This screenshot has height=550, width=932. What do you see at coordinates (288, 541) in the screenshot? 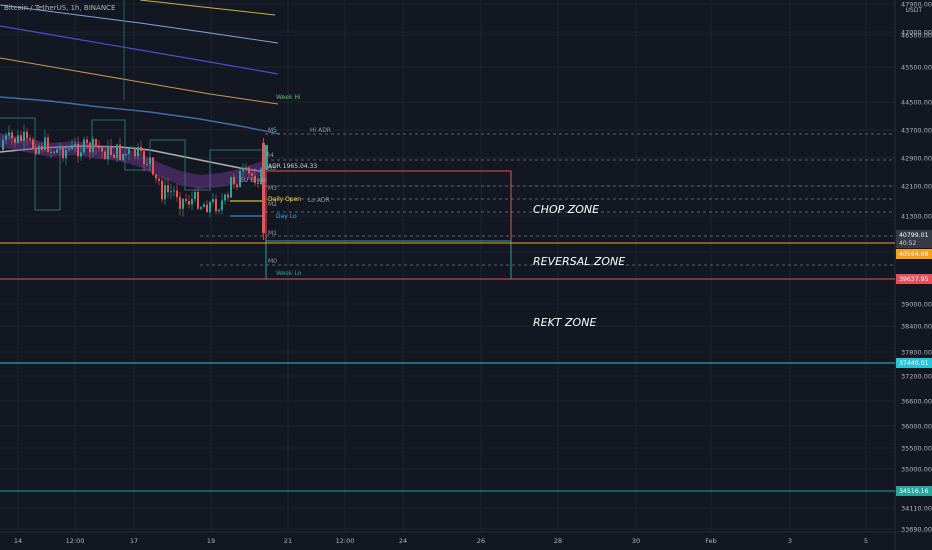
I see `x-tick-label-4: 21` at bounding box center [288, 541].